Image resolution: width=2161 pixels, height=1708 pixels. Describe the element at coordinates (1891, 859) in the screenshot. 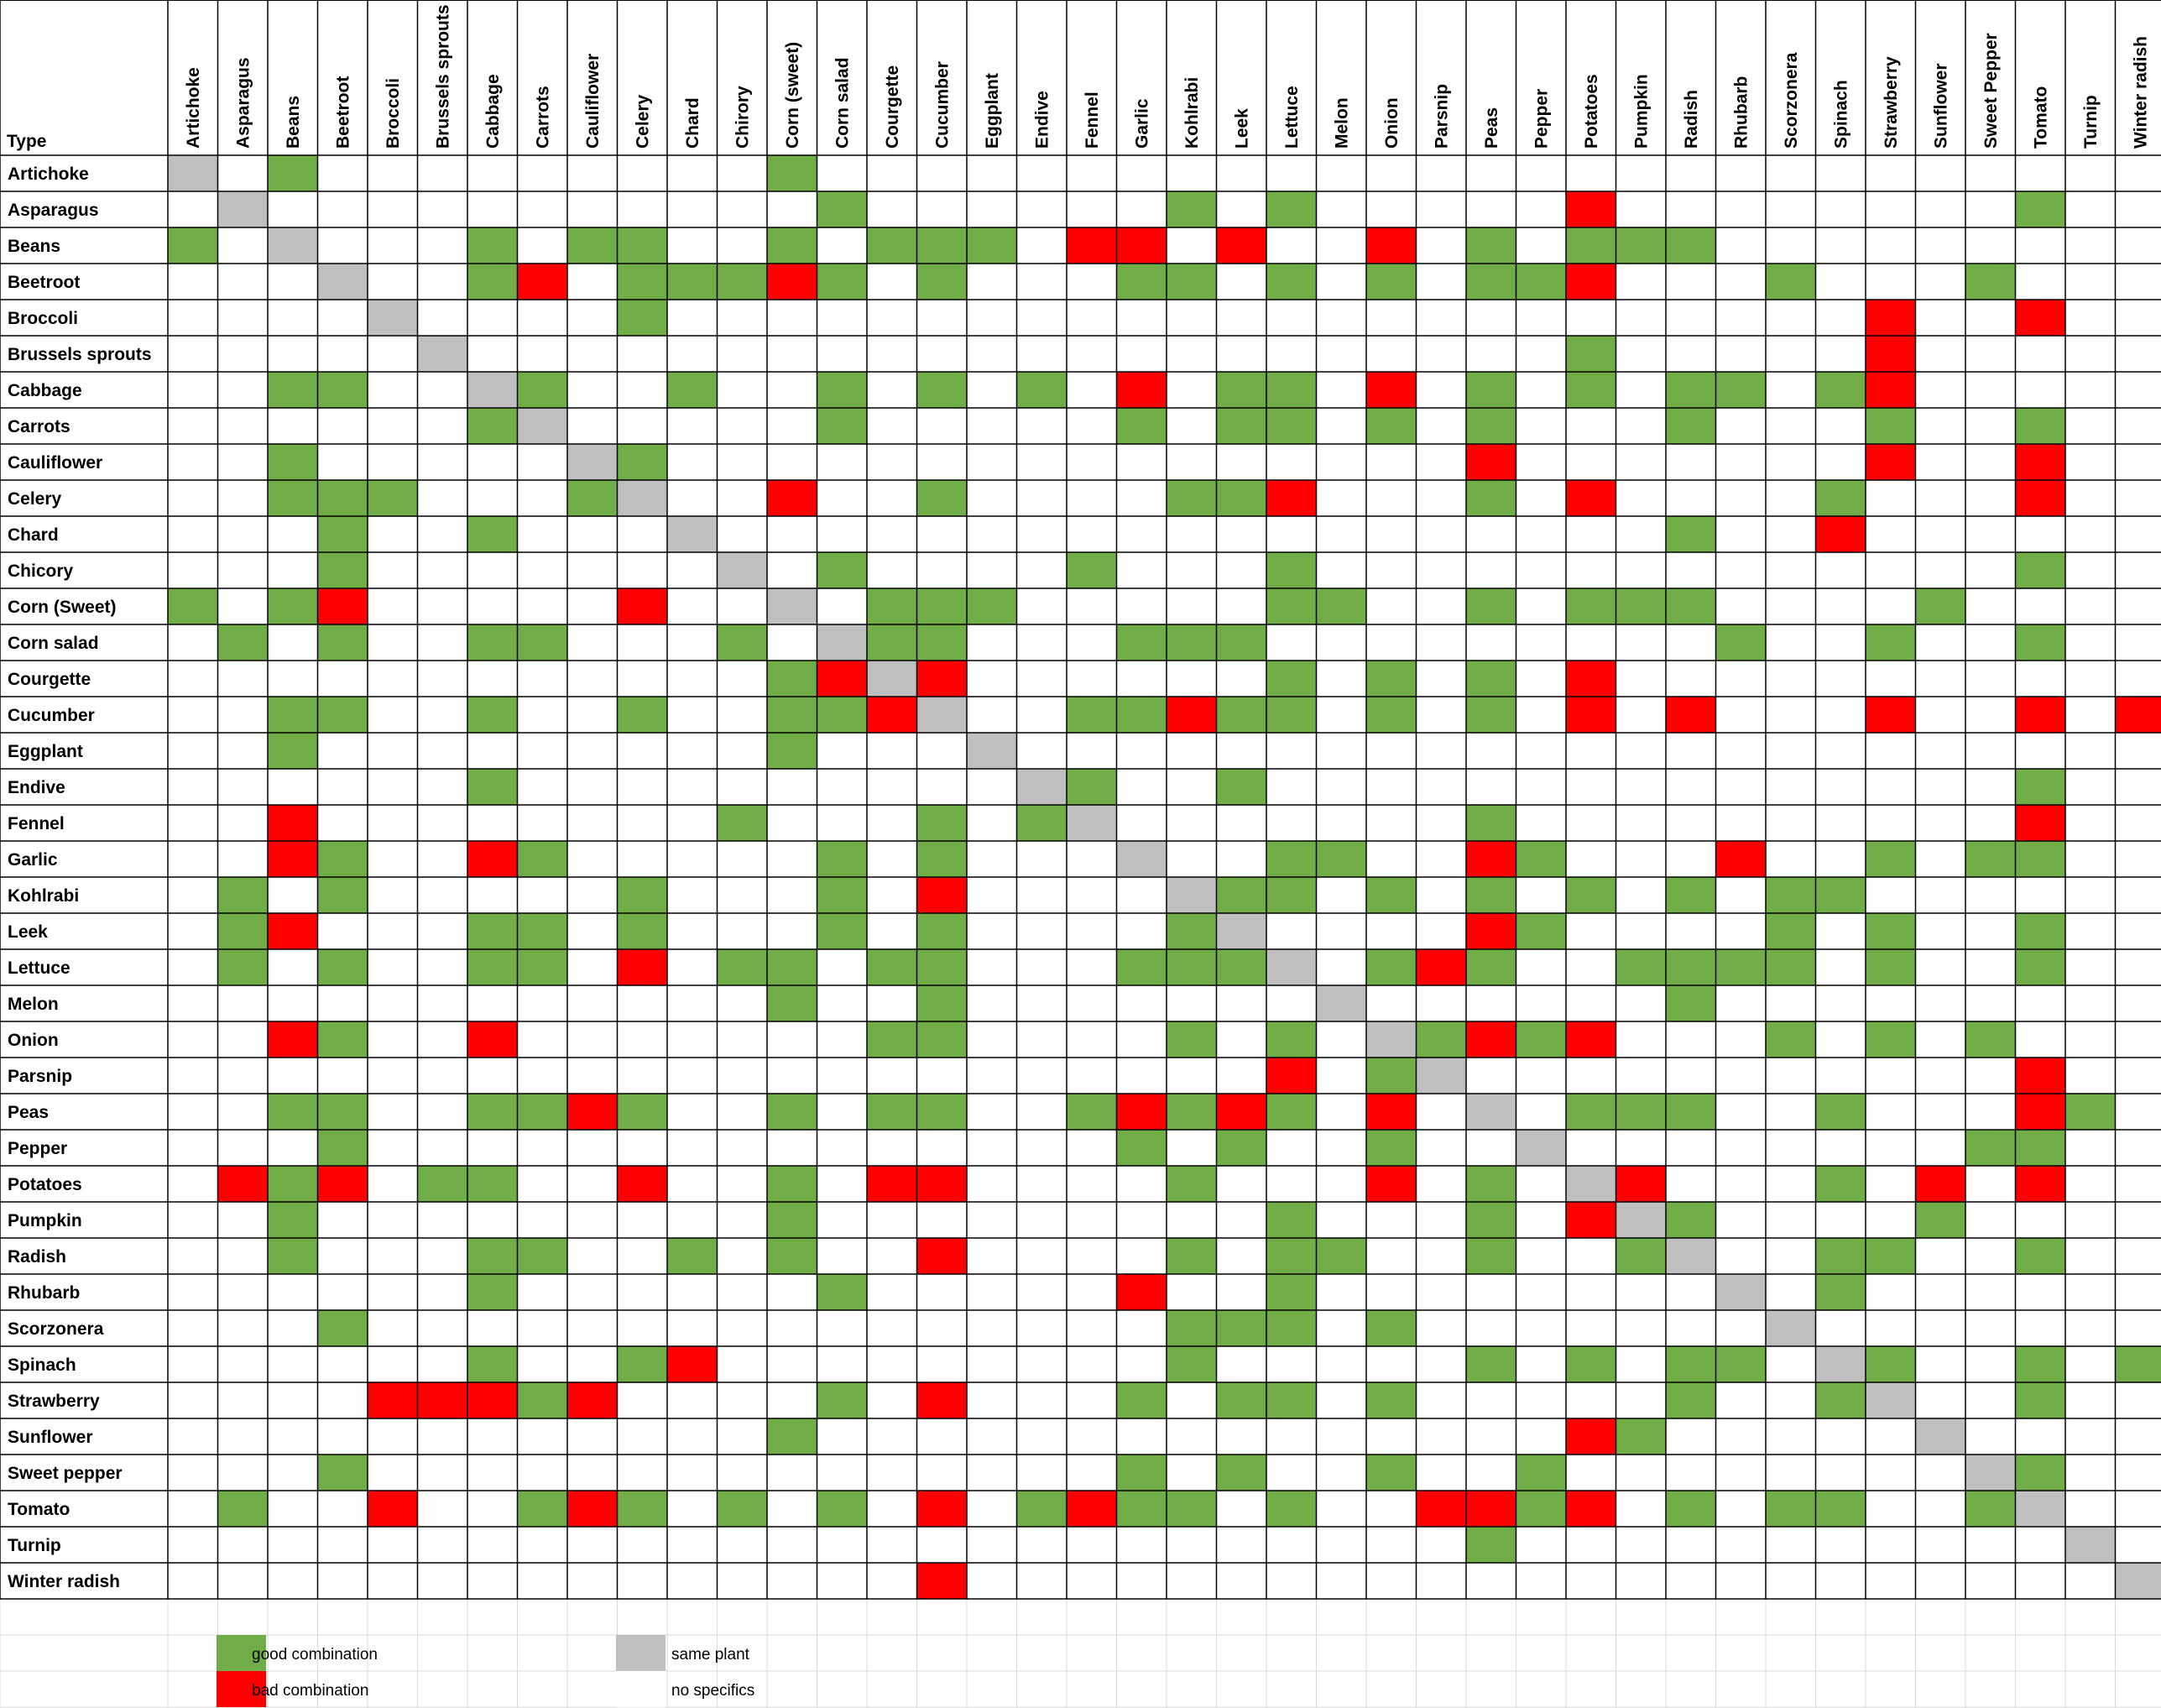

I see `cell-good-garlic-strawberry` at that location.